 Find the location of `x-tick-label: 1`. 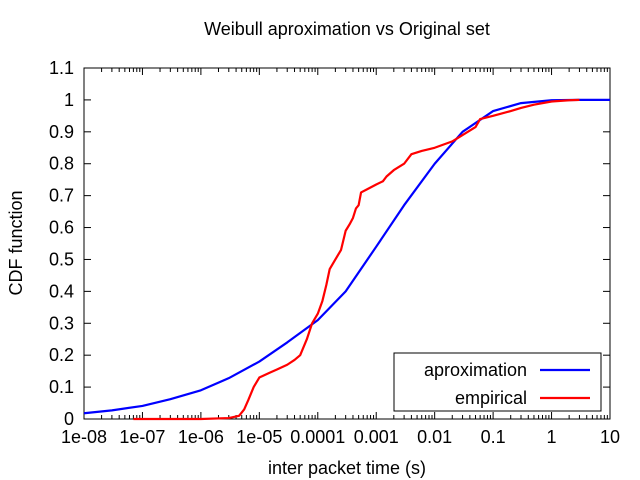

x-tick-label: 1 is located at coordinates (552, 437).